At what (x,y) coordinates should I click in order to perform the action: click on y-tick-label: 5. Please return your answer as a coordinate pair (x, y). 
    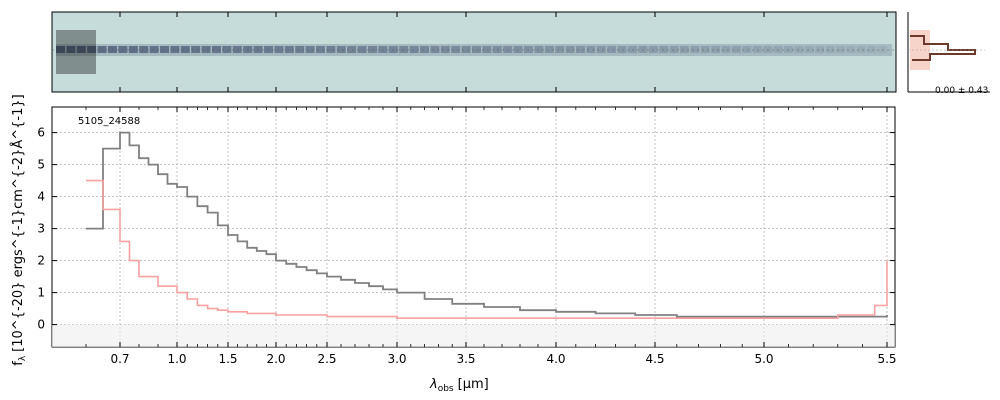
    Looking at the image, I should click on (41, 165).